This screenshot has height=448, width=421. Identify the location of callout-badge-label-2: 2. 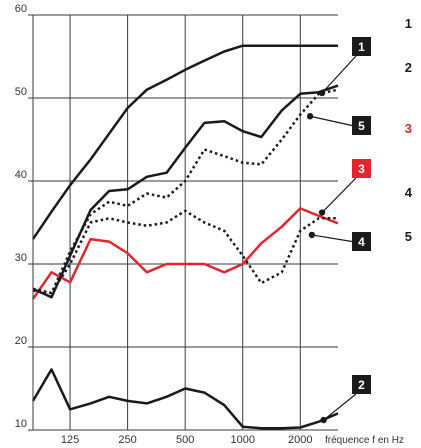
(361, 385).